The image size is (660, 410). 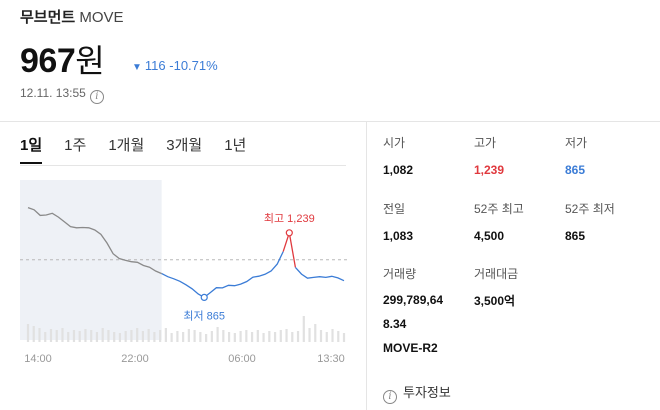 What do you see at coordinates (395, 324) in the screenshot?
I see `volume-line: 8.34` at bounding box center [395, 324].